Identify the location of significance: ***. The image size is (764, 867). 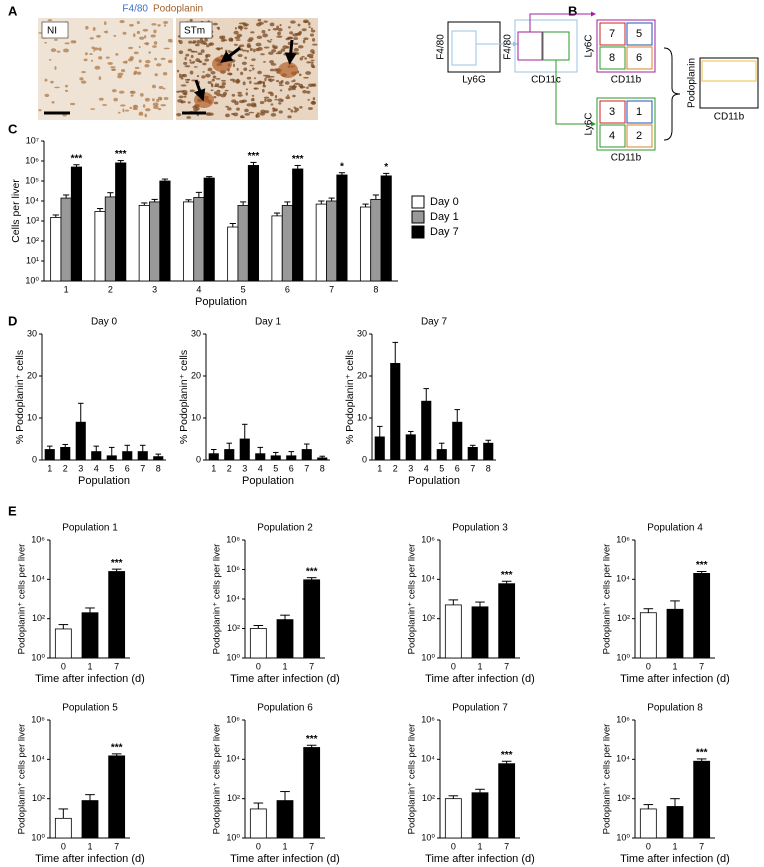
(507, 575).